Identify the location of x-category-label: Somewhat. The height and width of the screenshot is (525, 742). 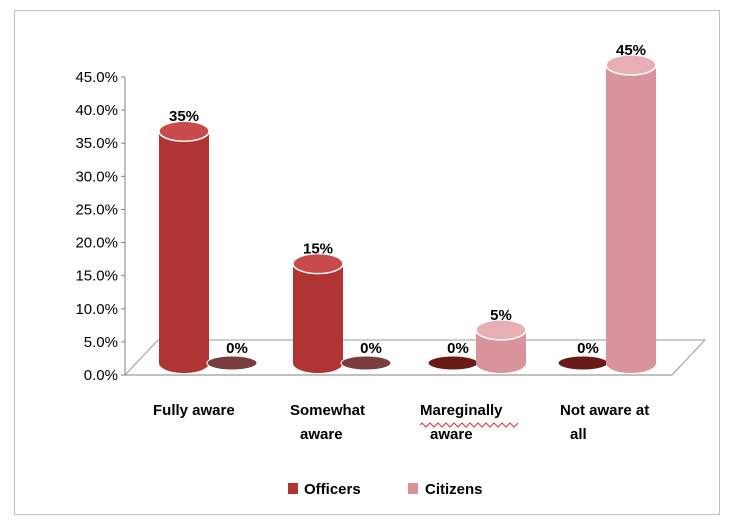
(327, 410).